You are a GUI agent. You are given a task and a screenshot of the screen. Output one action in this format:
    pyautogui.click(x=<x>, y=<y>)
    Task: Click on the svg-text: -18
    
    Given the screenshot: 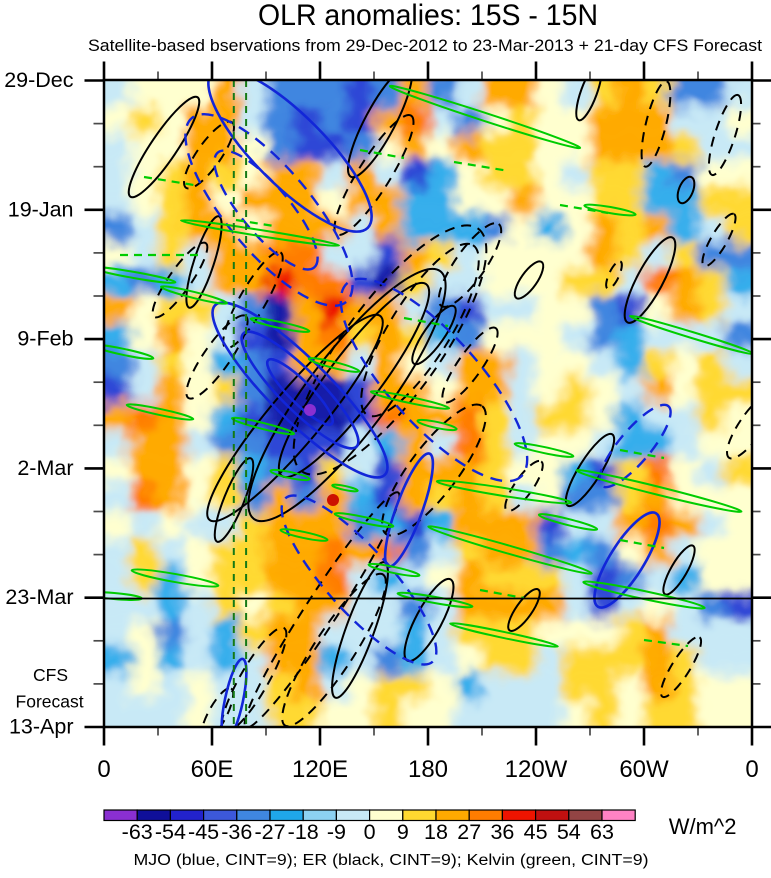 What is the action you would take?
    pyautogui.click(x=303, y=832)
    